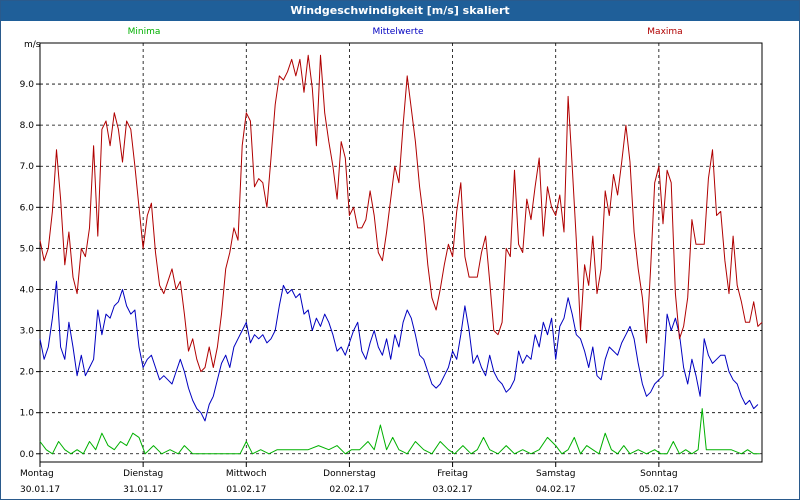 Image resolution: width=800 pixels, height=500 pixels. I want to click on x-tick-date-label: 05.02.17, so click(659, 490).